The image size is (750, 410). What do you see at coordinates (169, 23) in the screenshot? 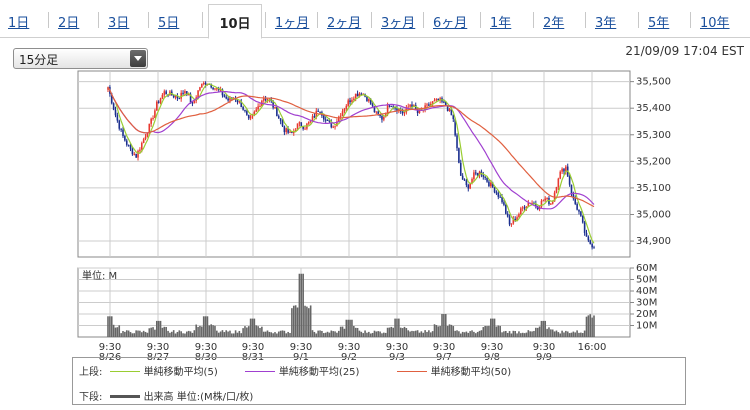
I see `tab-5日: 5日` at bounding box center [169, 23].